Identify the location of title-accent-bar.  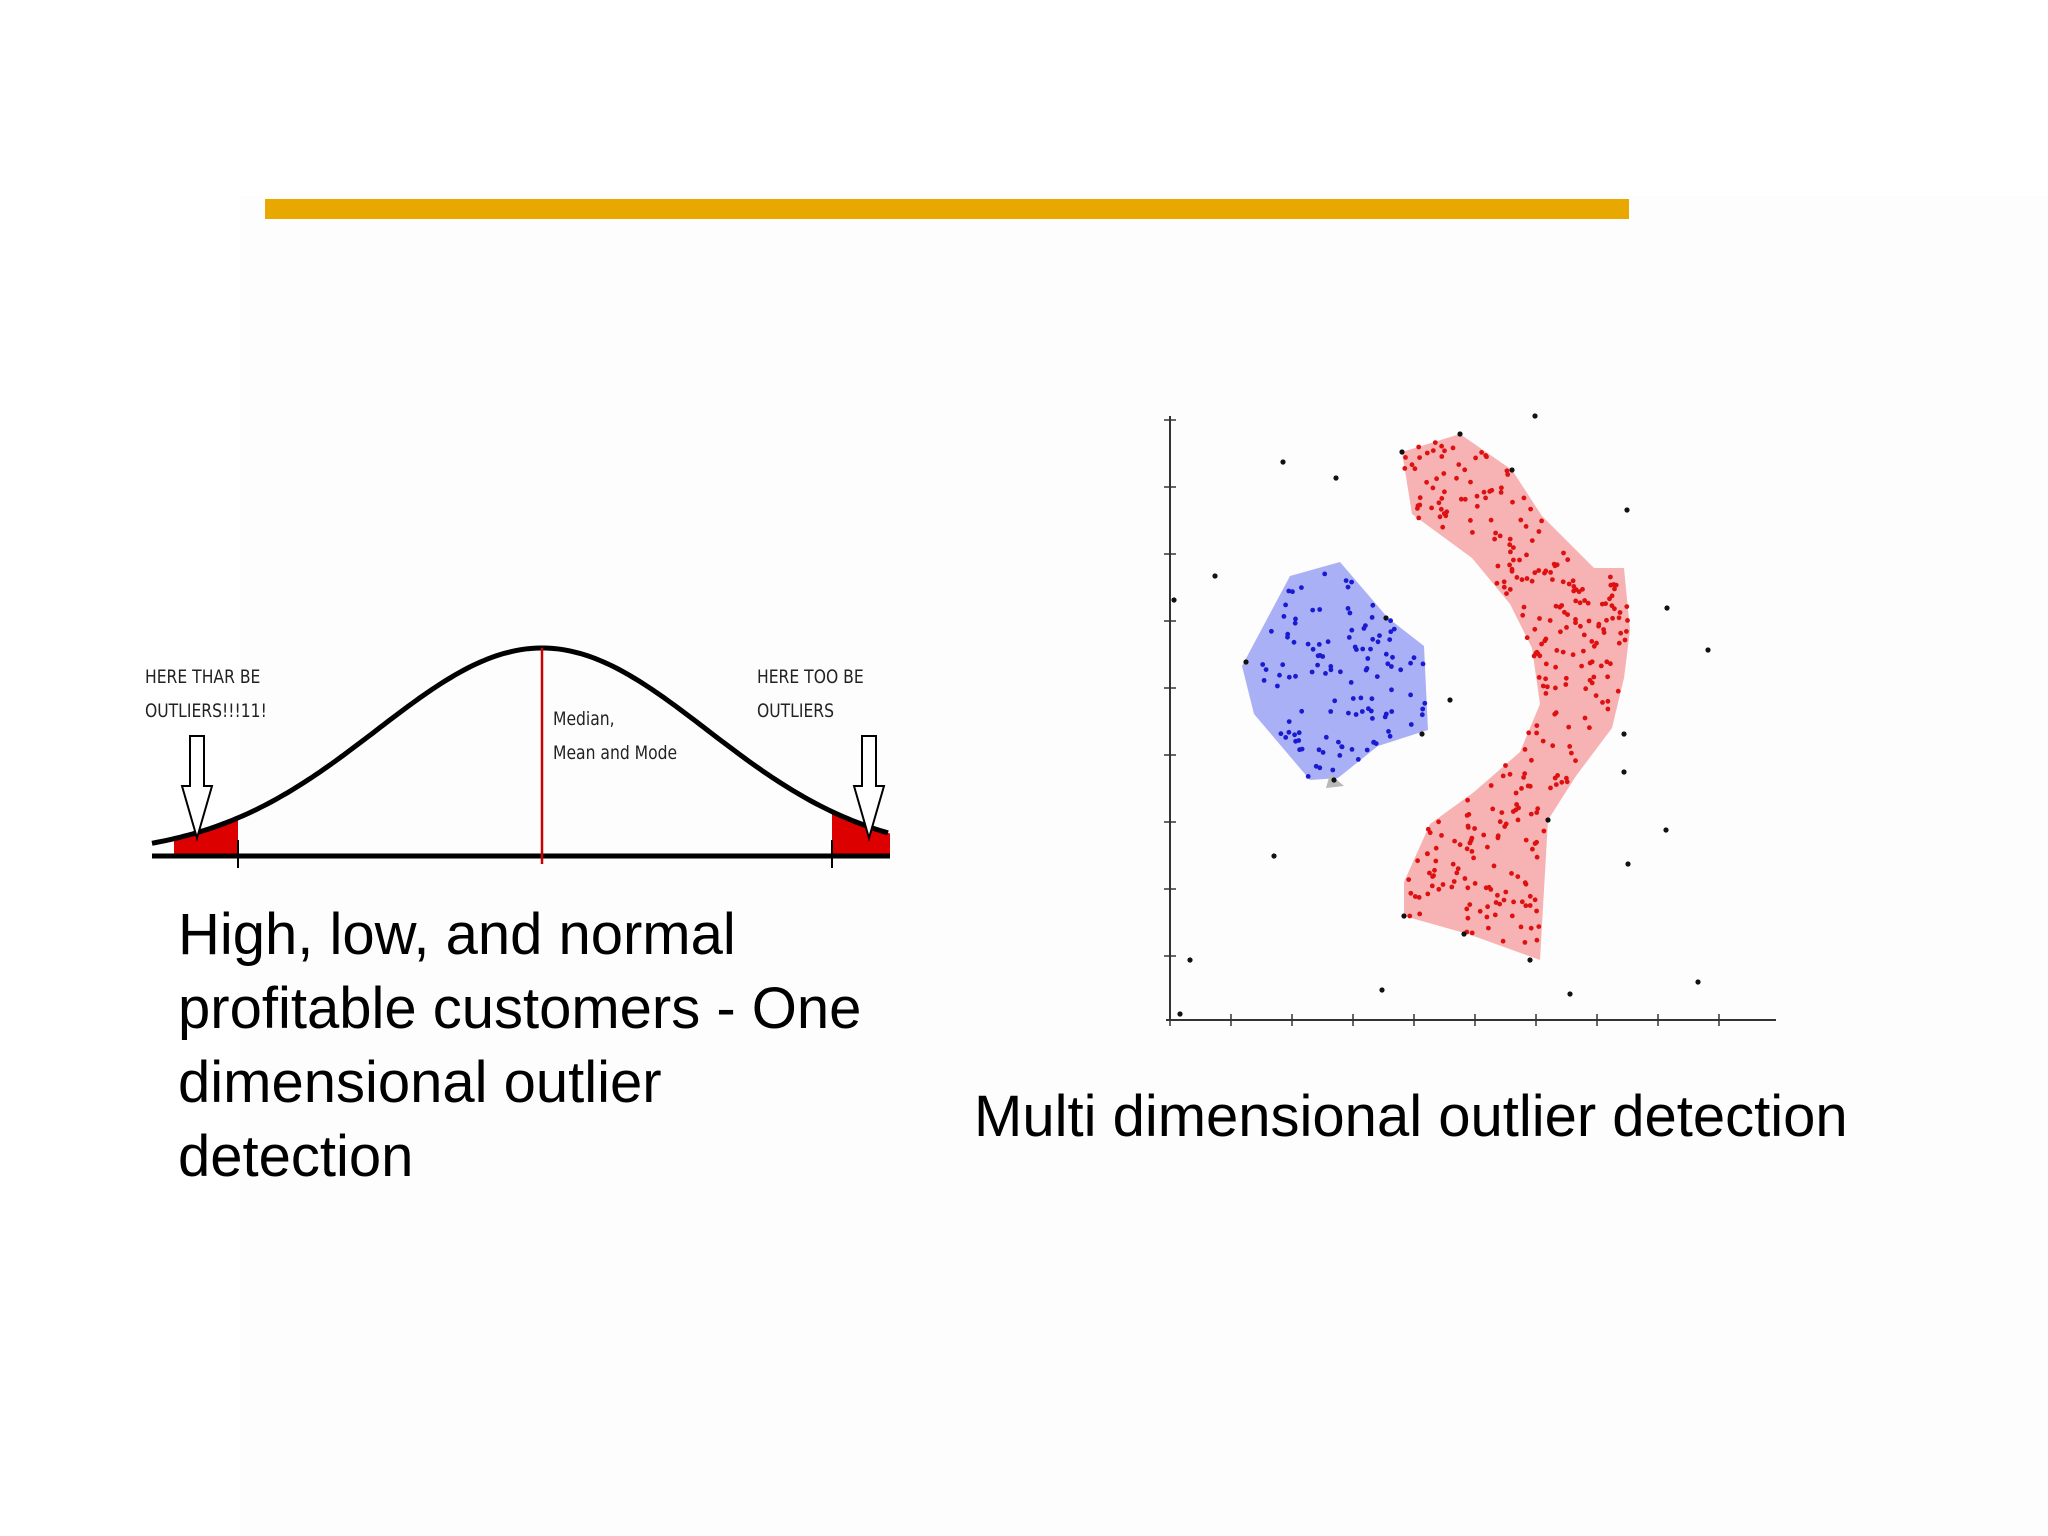
(947, 209).